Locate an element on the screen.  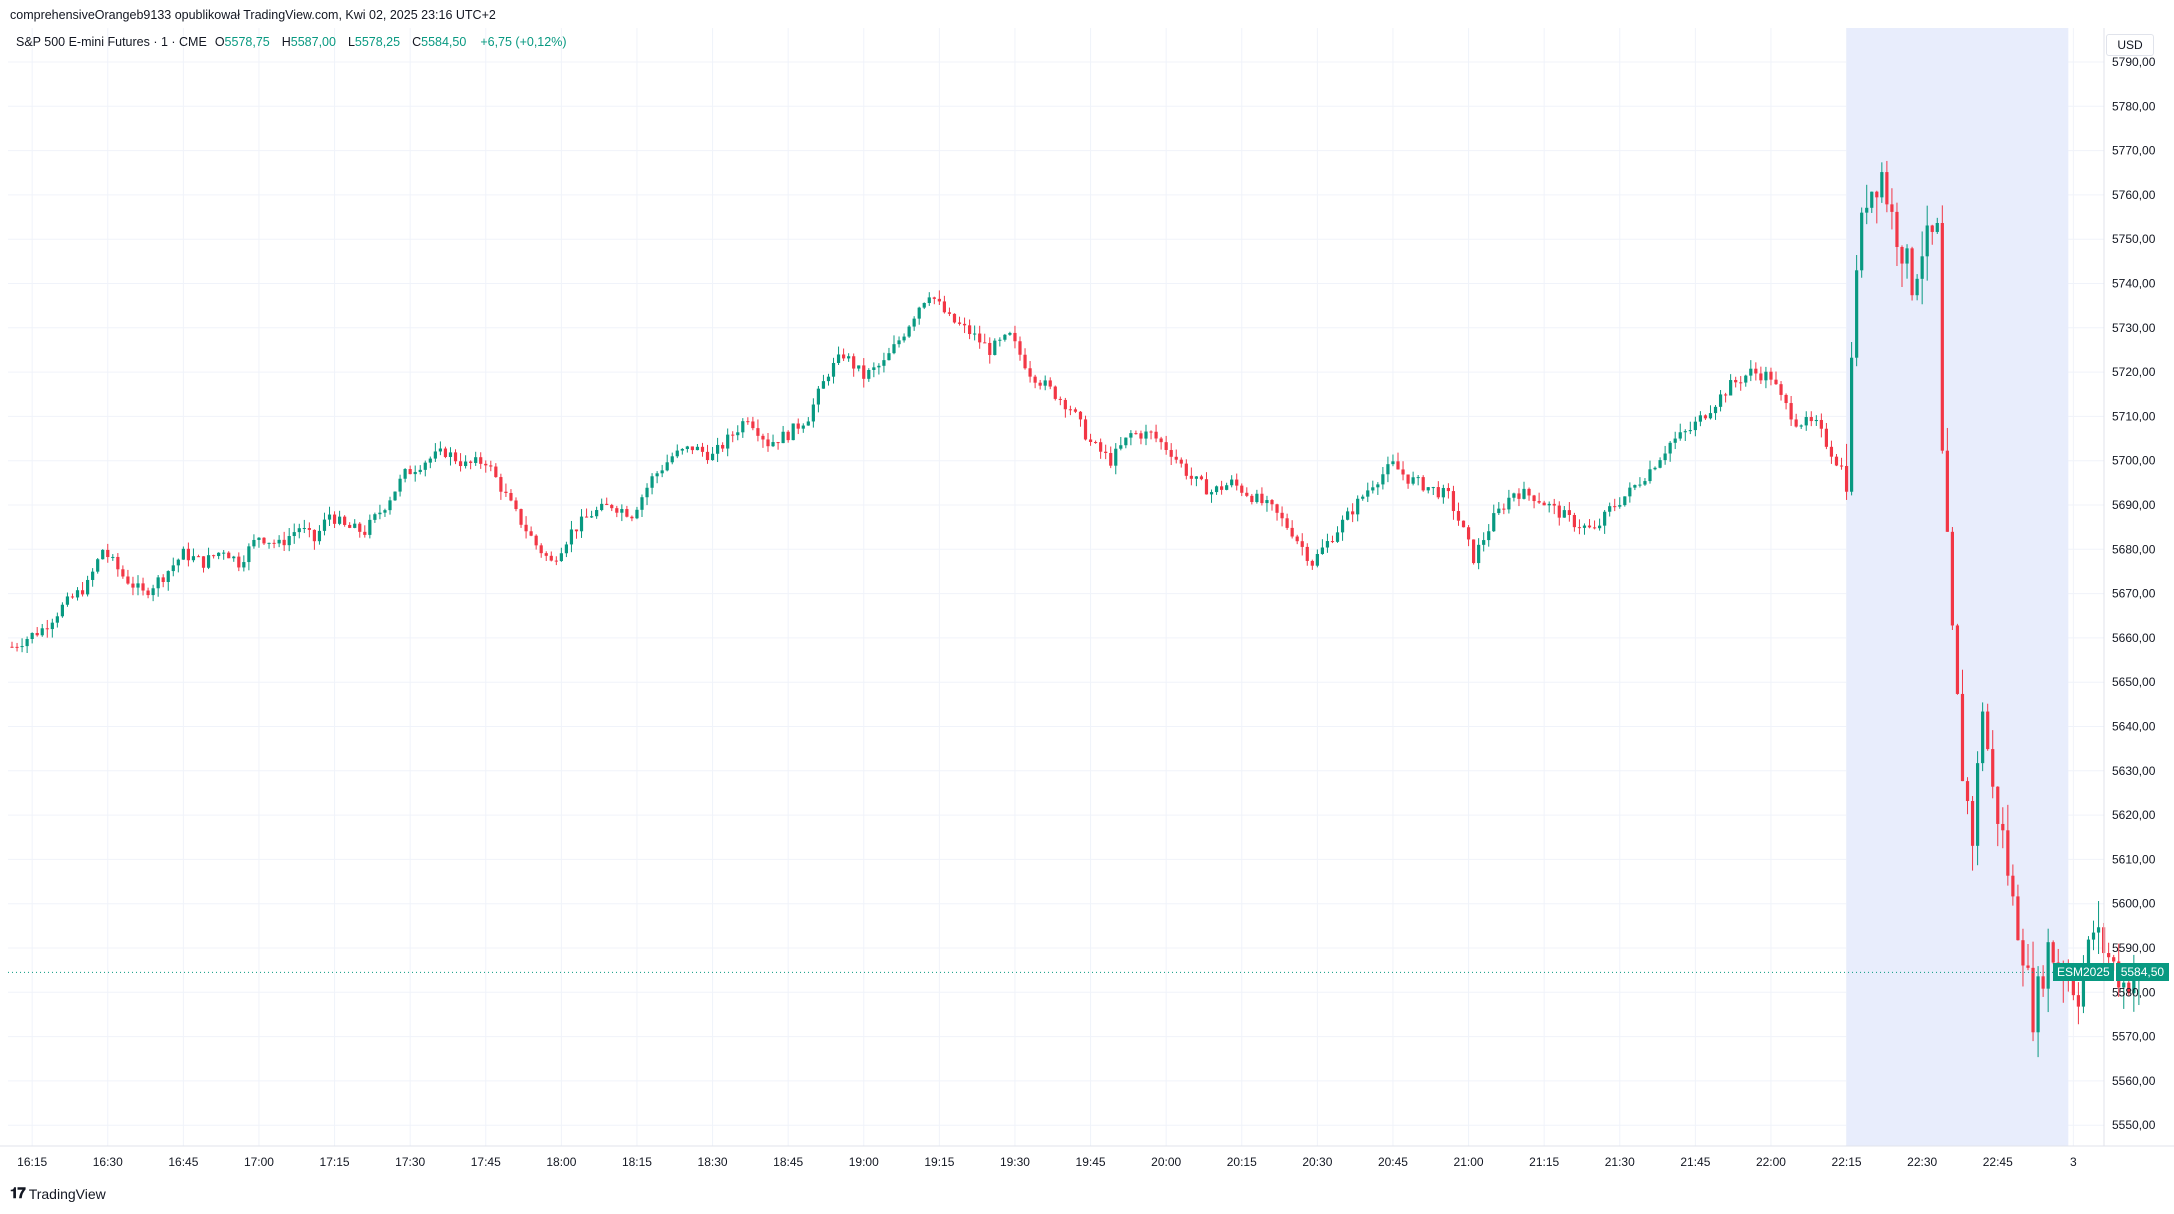
x-tick-label: 22:30 is located at coordinates (1922, 1162).